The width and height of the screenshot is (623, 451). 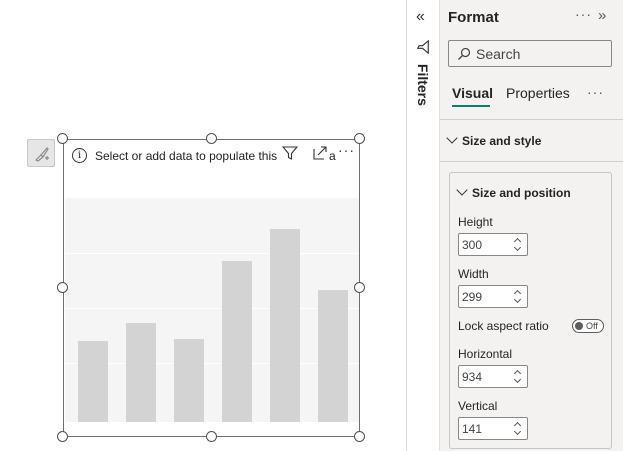 I want to click on section-size-and-style: Size and style, so click(x=494, y=140).